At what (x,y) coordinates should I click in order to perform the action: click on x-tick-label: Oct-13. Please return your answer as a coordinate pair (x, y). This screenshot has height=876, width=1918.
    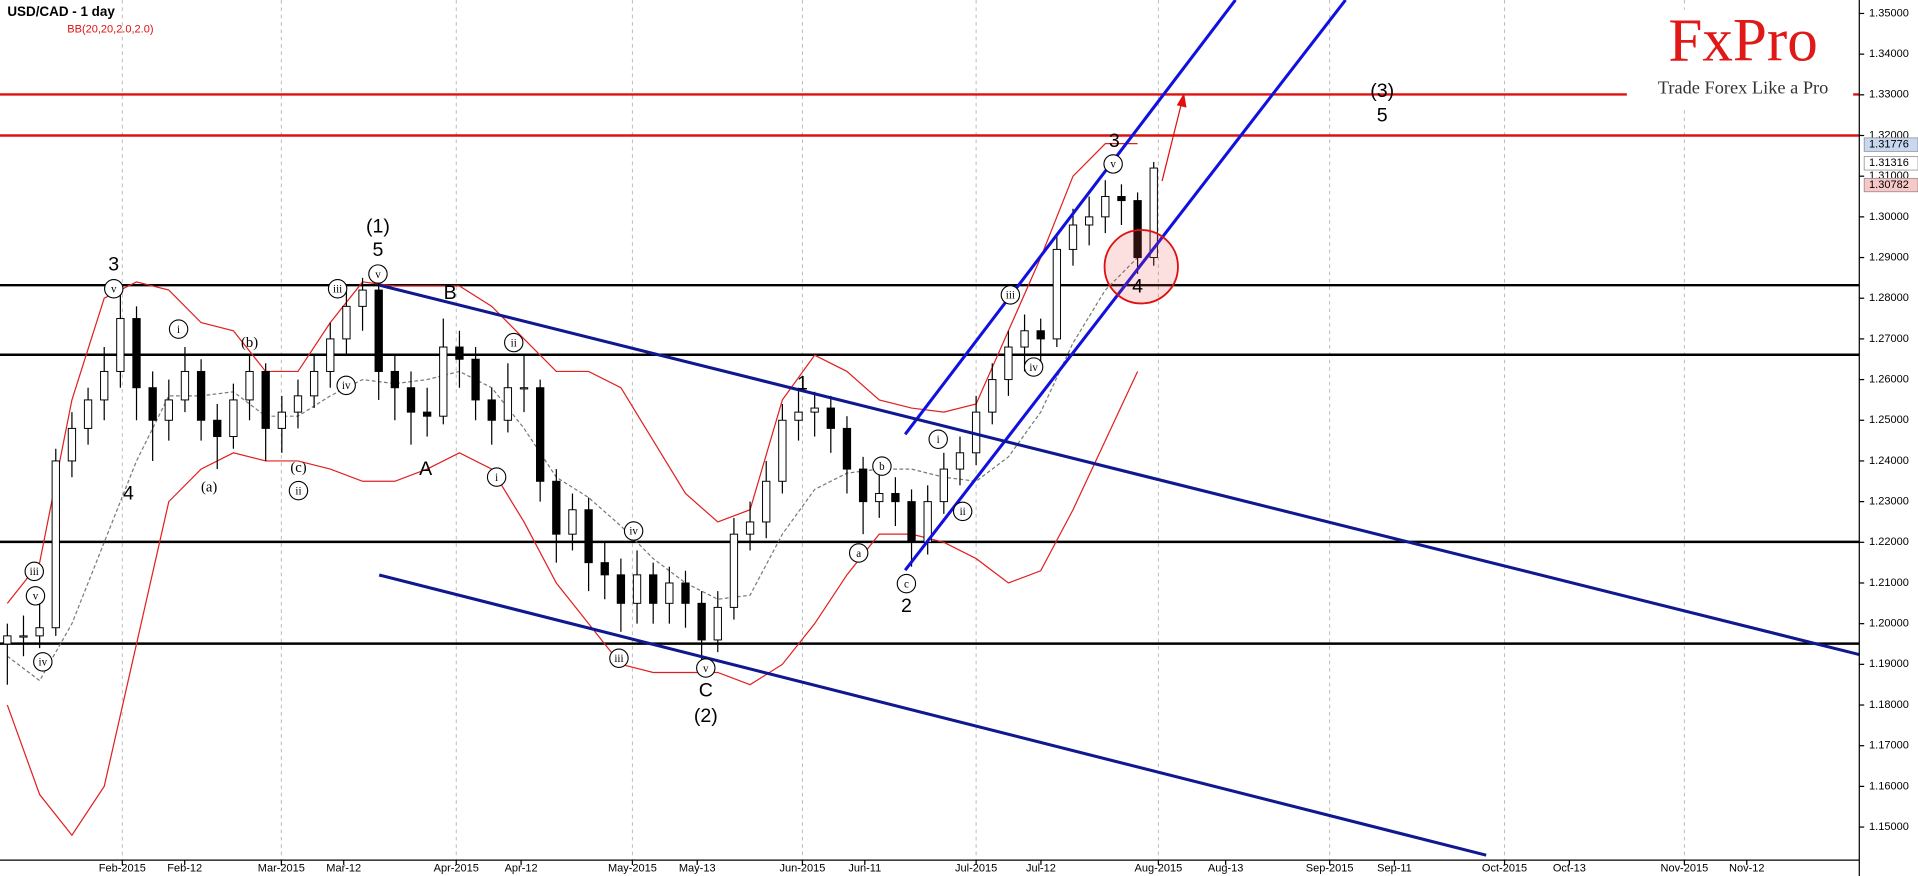
    Looking at the image, I should click on (1569, 869).